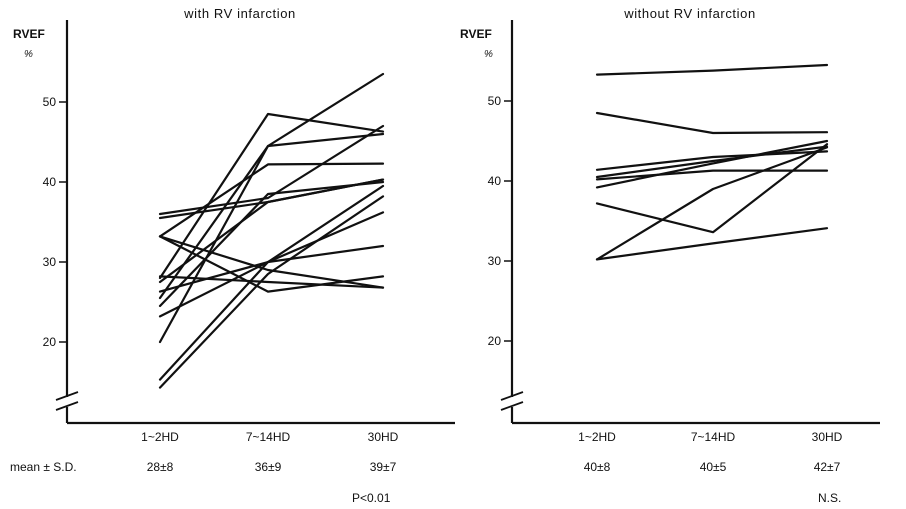 The width and height of the screenshot is (906, 509). I want to click on mean-sd-value: 36±9, so click(268, 467).